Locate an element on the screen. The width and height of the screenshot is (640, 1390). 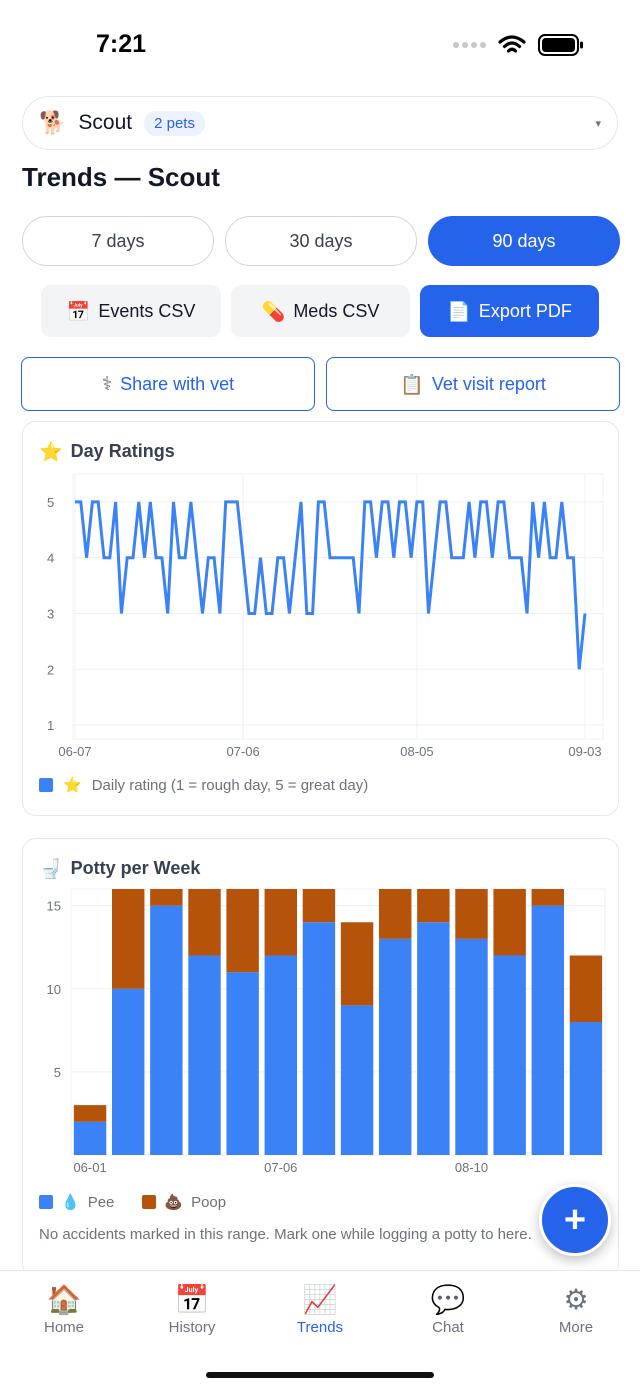
pet-count-badge: 2 pets is located at coordinates (174, 123).